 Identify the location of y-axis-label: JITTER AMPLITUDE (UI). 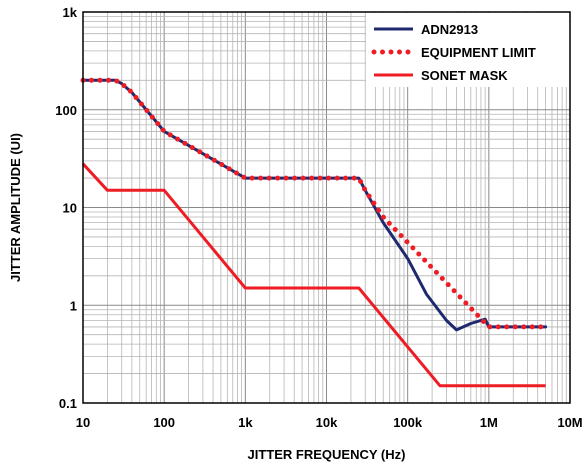
(15, 207).